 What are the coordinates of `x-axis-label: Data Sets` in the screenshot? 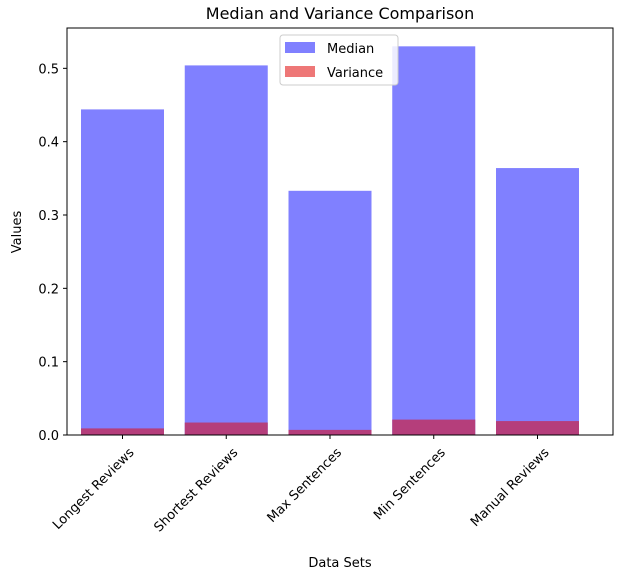 It's located at (340, 563).